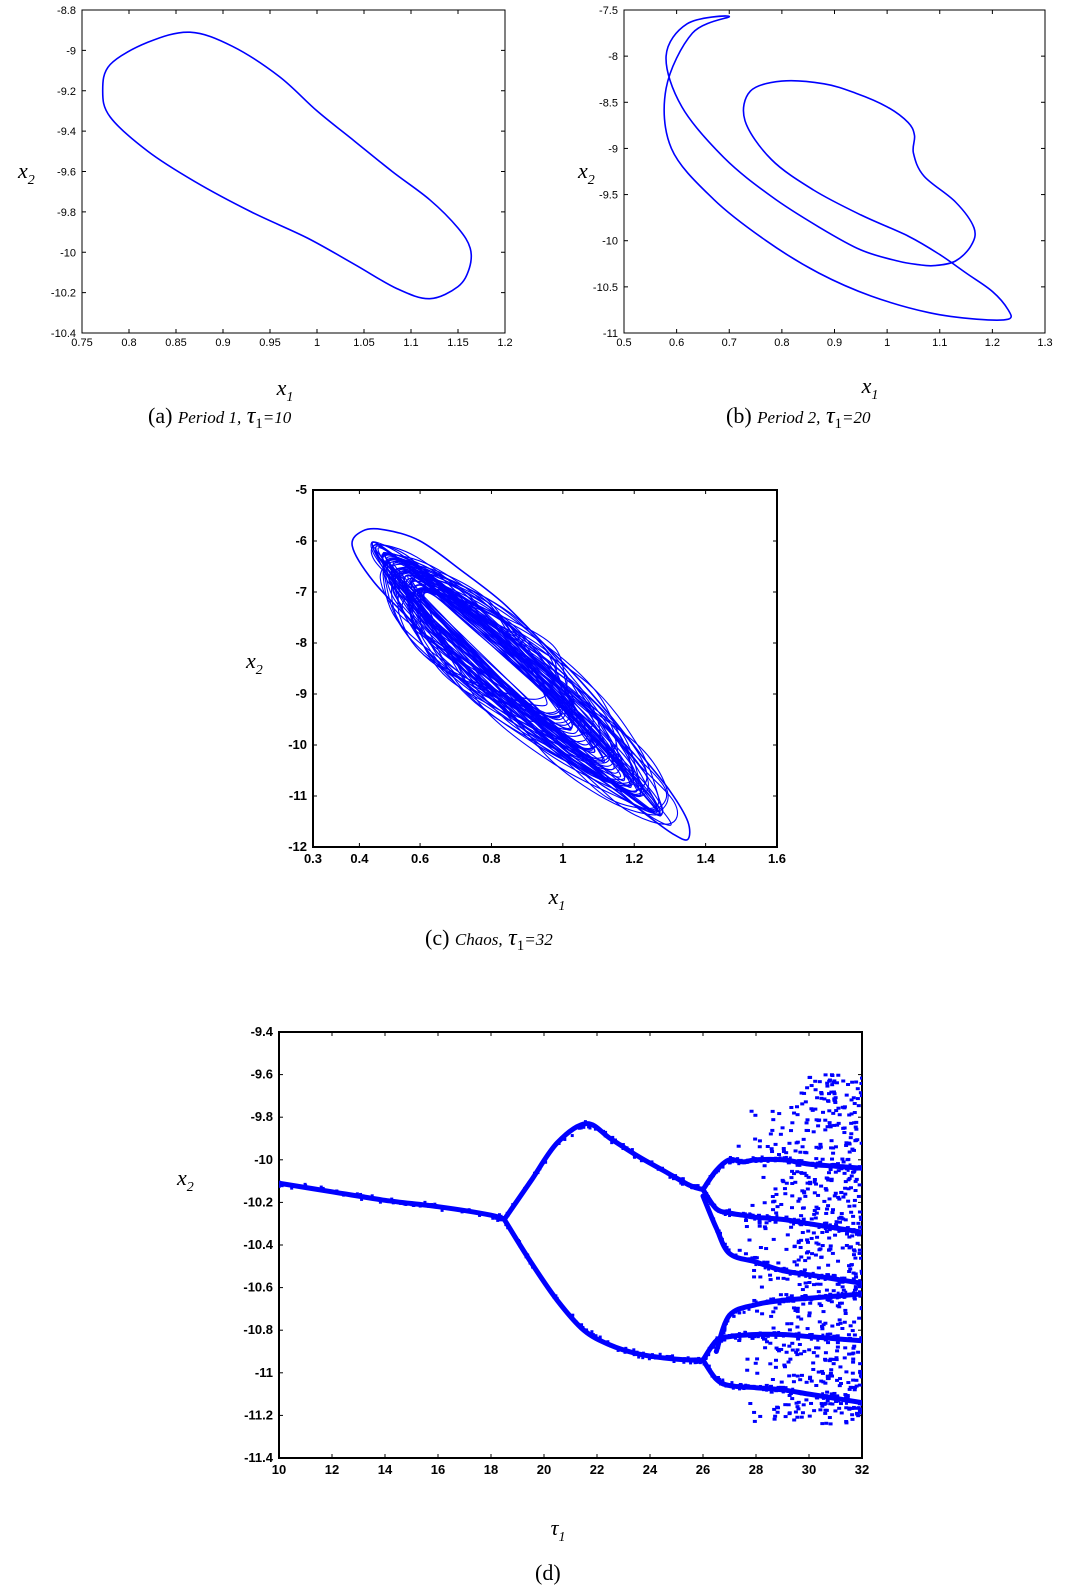  Describe the element at coordinates (279, 1469) in the screenshot. I see `x-tick-label: 10` at that location.